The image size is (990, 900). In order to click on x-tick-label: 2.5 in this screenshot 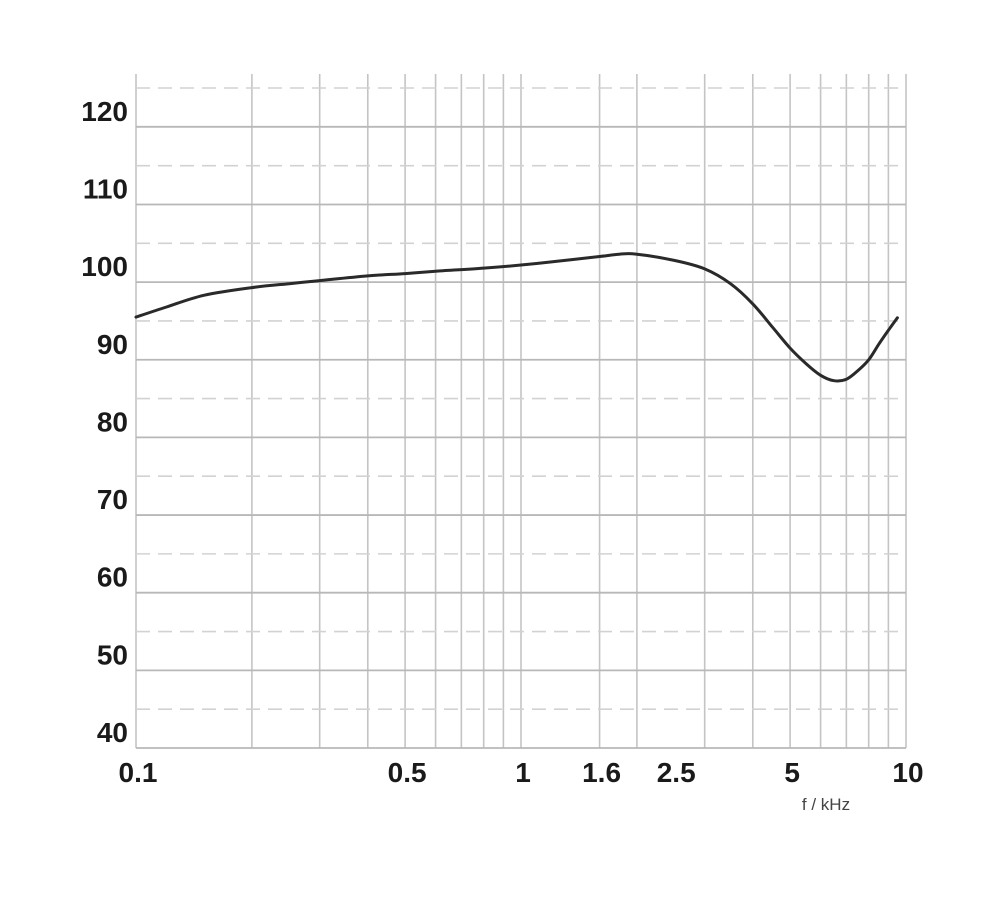, I will do `click(676, 772)`.